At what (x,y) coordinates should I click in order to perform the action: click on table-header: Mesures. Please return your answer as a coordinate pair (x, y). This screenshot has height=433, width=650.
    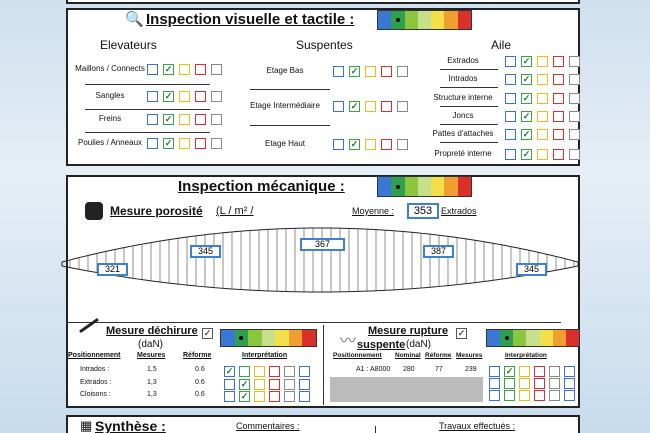
    Looking at the image, I should click on (151, 355).